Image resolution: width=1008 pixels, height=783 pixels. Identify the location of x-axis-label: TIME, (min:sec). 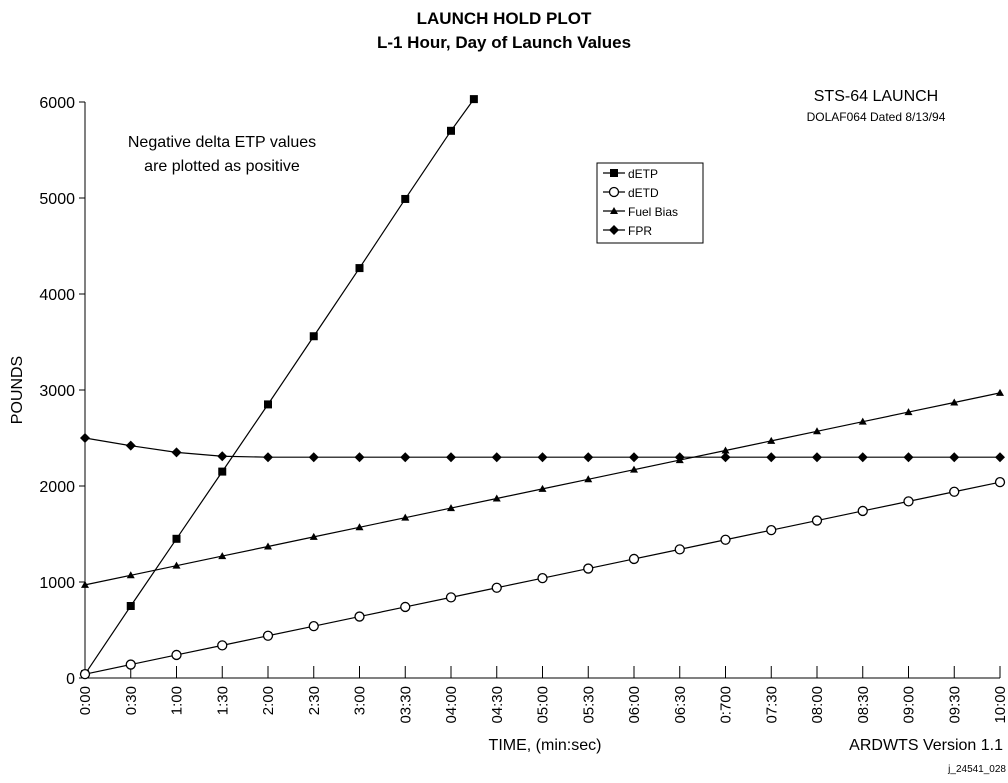
(545, 745).